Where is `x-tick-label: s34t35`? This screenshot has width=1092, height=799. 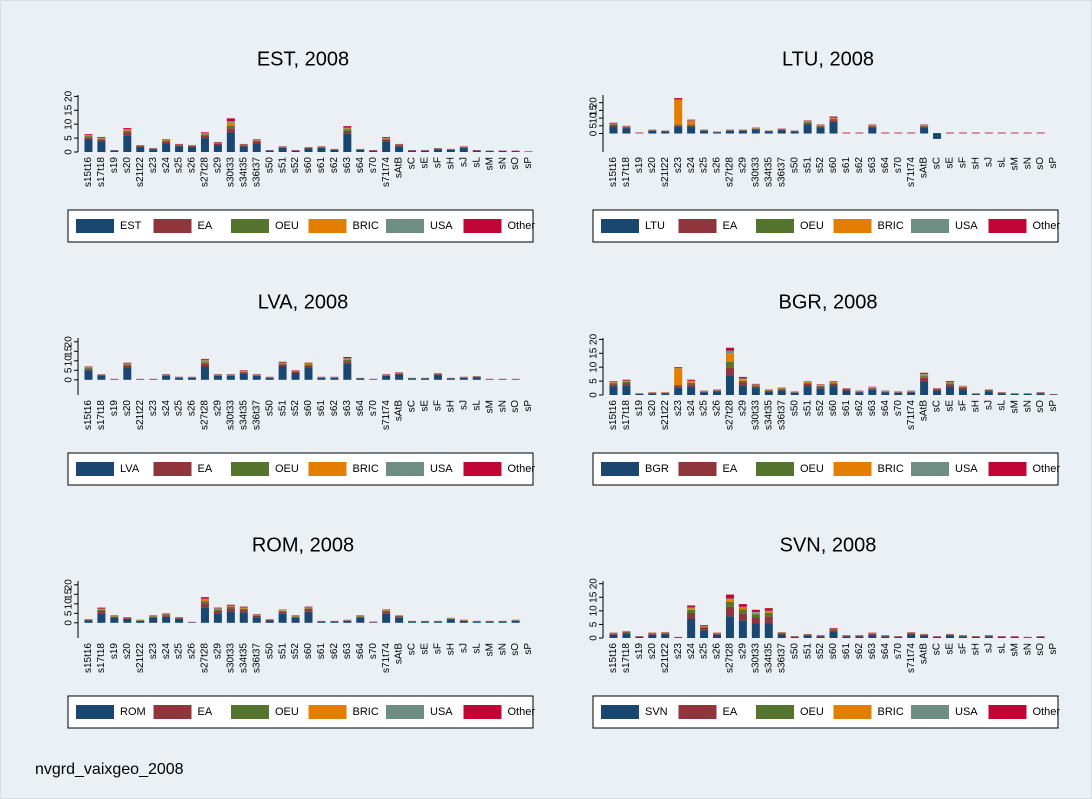
x-tick-label: s34t35 is located at coordinates (243, 658).